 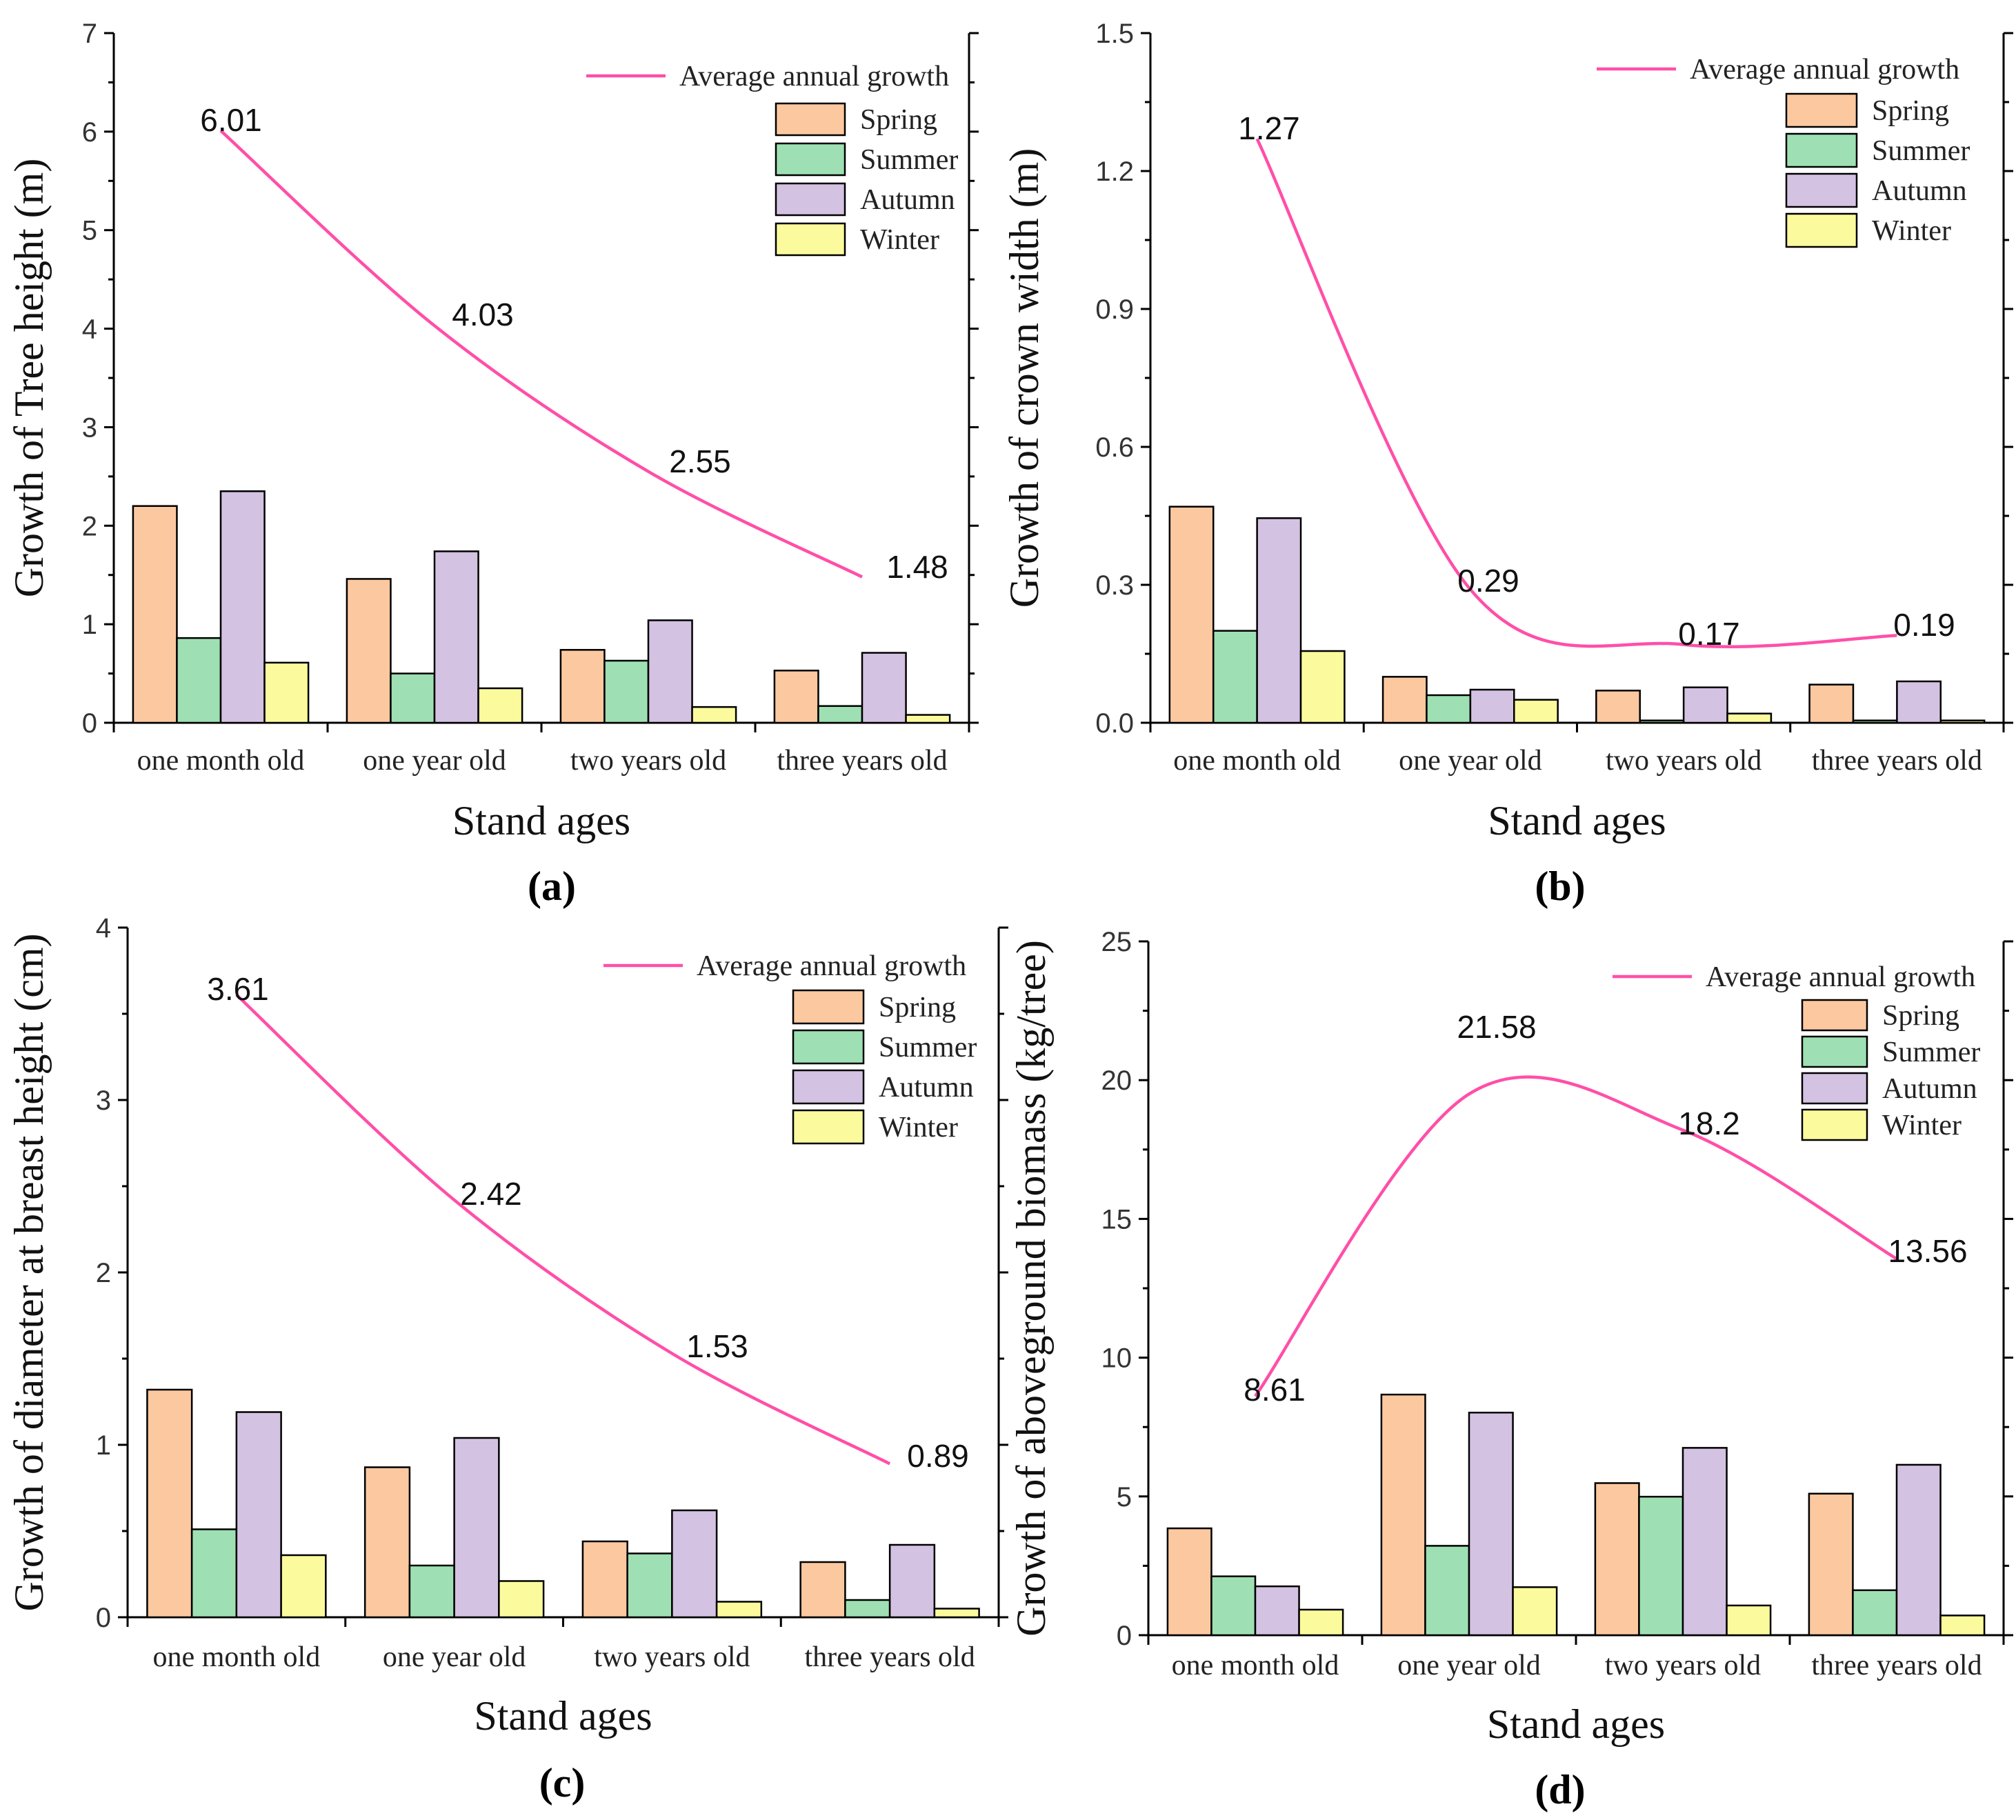 I want to click on line-data-label: 18.2, so click(x=1709, y=1123).